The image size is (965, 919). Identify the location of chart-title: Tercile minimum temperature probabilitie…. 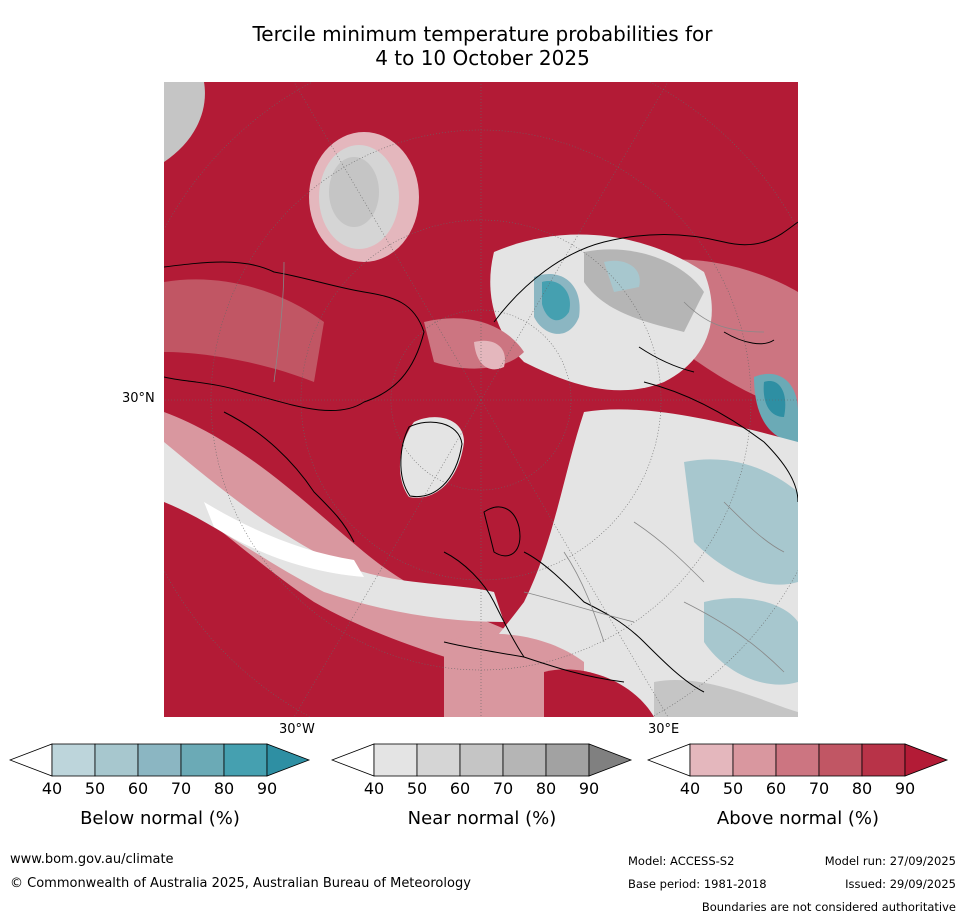
(482, 46).